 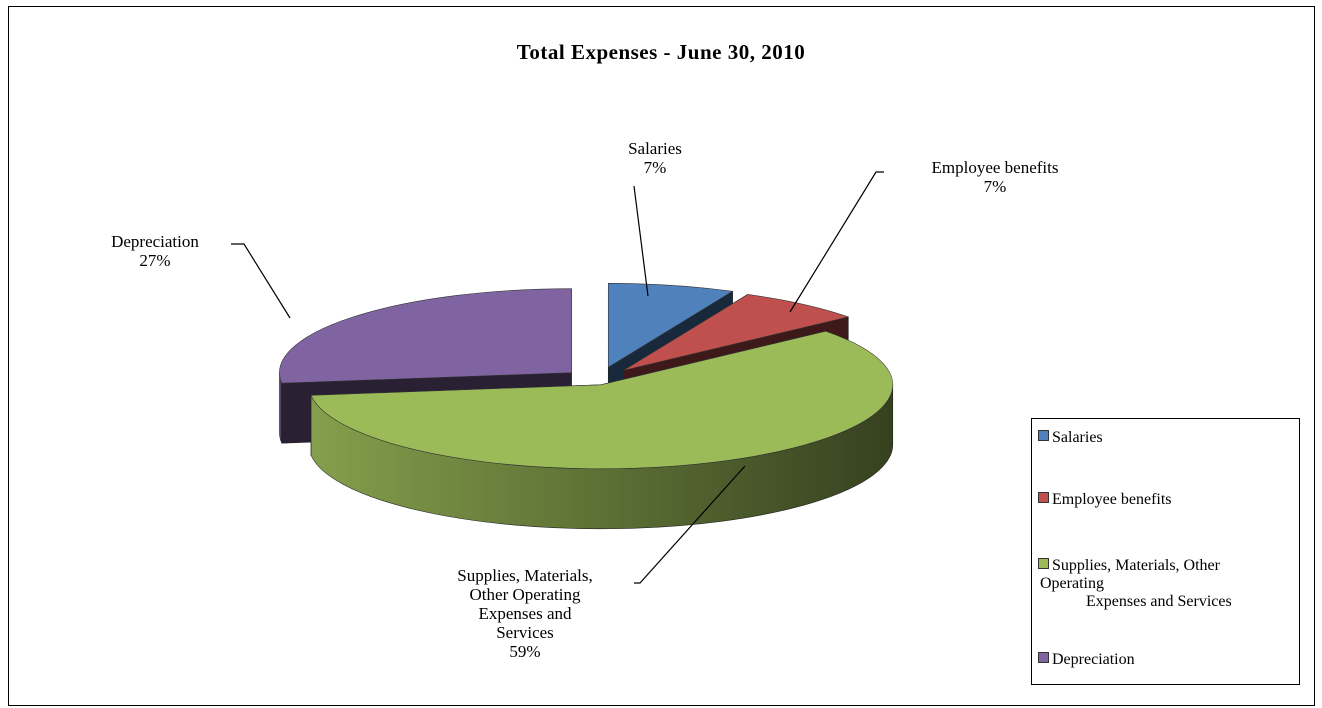 I want to click on data-label-line: Depreciation, so click(x=155, y=241).